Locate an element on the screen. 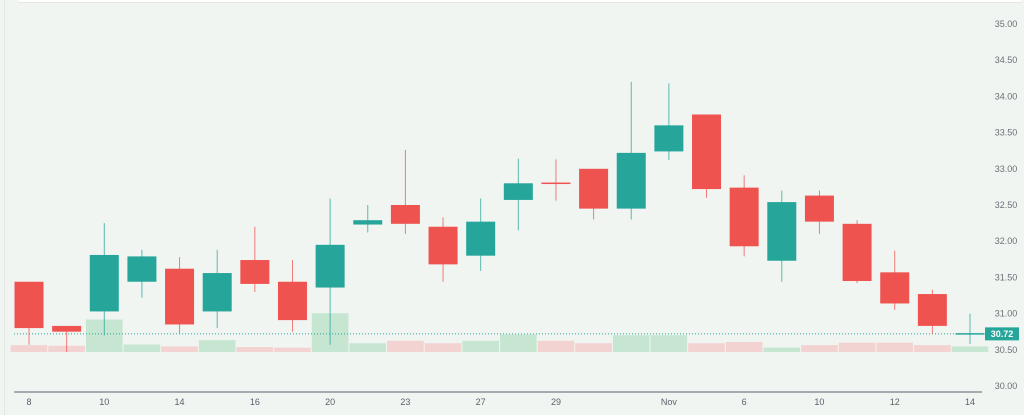 The image size is (1024, 415). y-tick-label: 30.50 is located at coordinates (1006, 350).